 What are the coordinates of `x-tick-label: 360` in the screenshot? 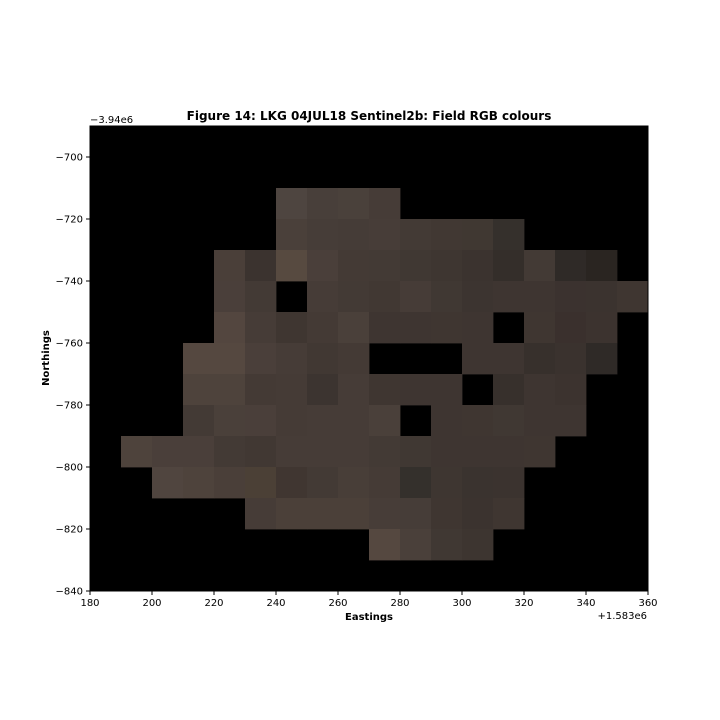 It's located at (647, 603).